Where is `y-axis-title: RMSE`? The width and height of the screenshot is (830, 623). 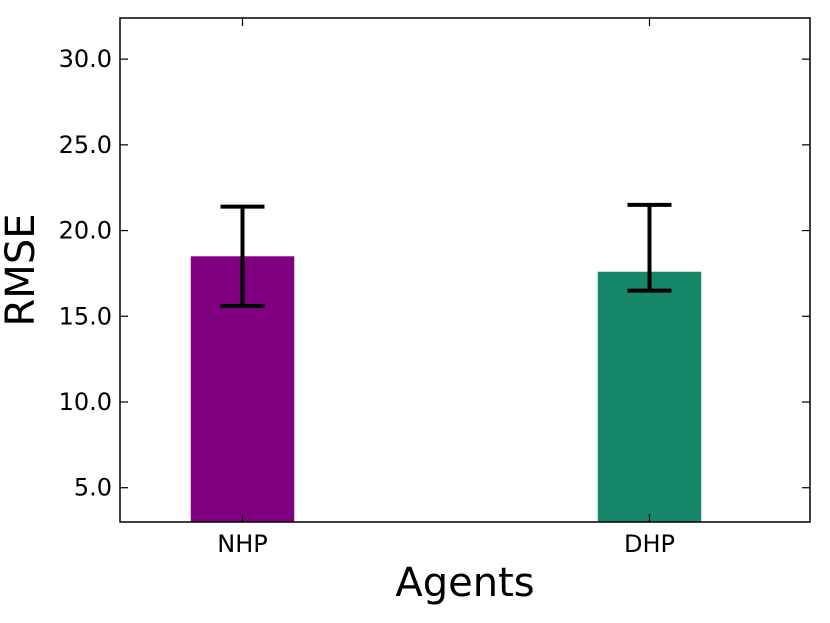
y-axis-title: RMSE is located at coordinates (22, 270).